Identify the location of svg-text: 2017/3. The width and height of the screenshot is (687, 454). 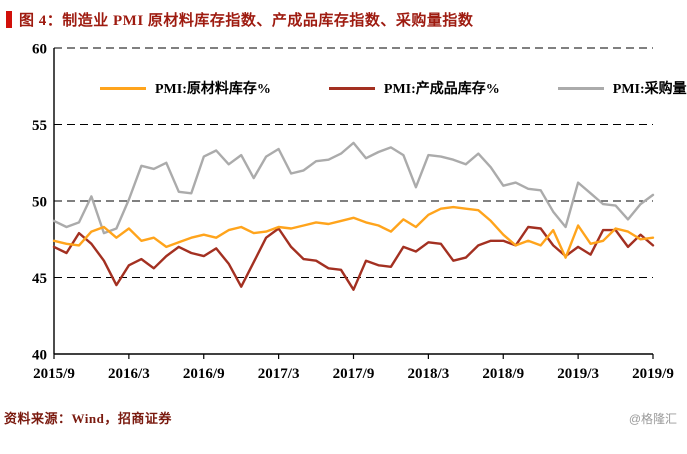
(279, 374).